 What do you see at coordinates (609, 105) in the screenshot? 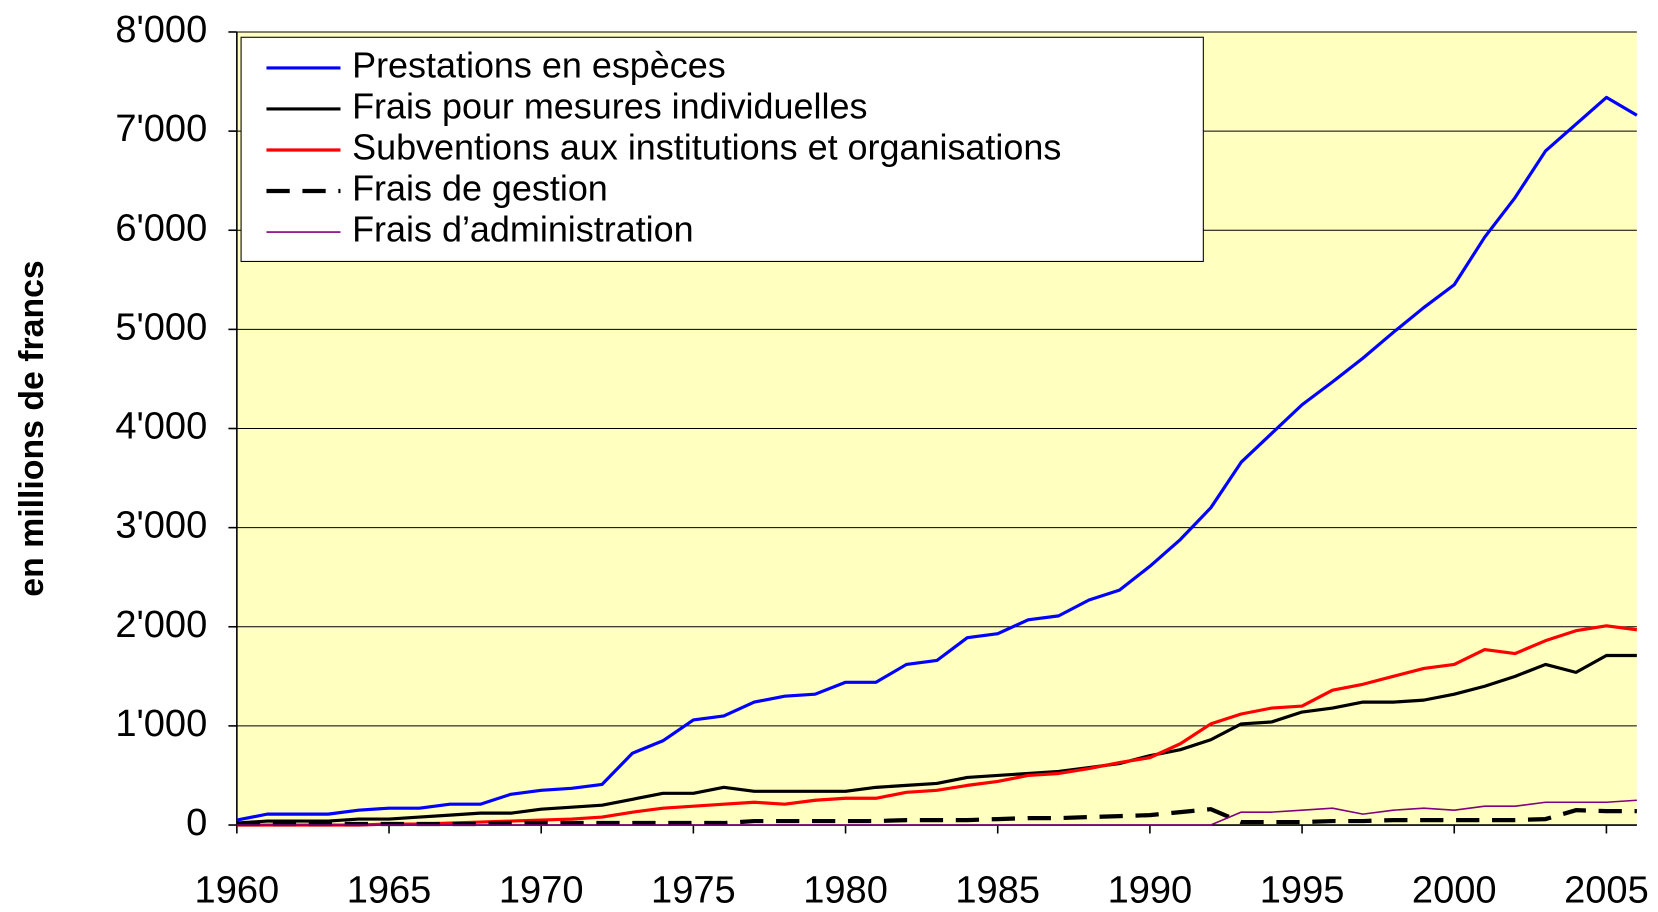
I see `legend-label: Frais pour mesures individuelles` at bounding box center [609, 105].